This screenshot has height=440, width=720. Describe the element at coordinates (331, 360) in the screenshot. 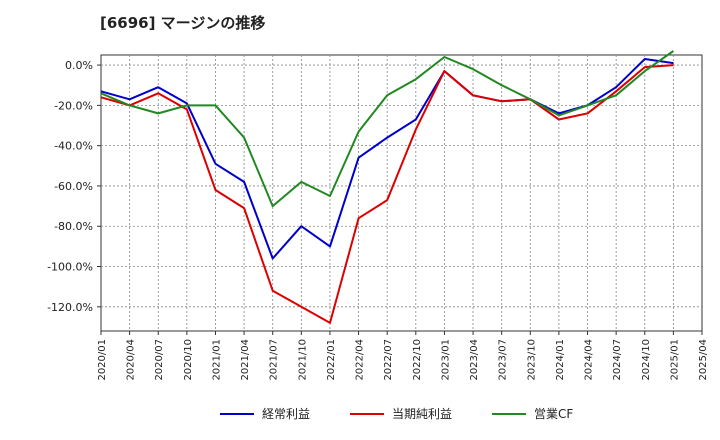

I see `x-tick-label: 2022/01` at that location.